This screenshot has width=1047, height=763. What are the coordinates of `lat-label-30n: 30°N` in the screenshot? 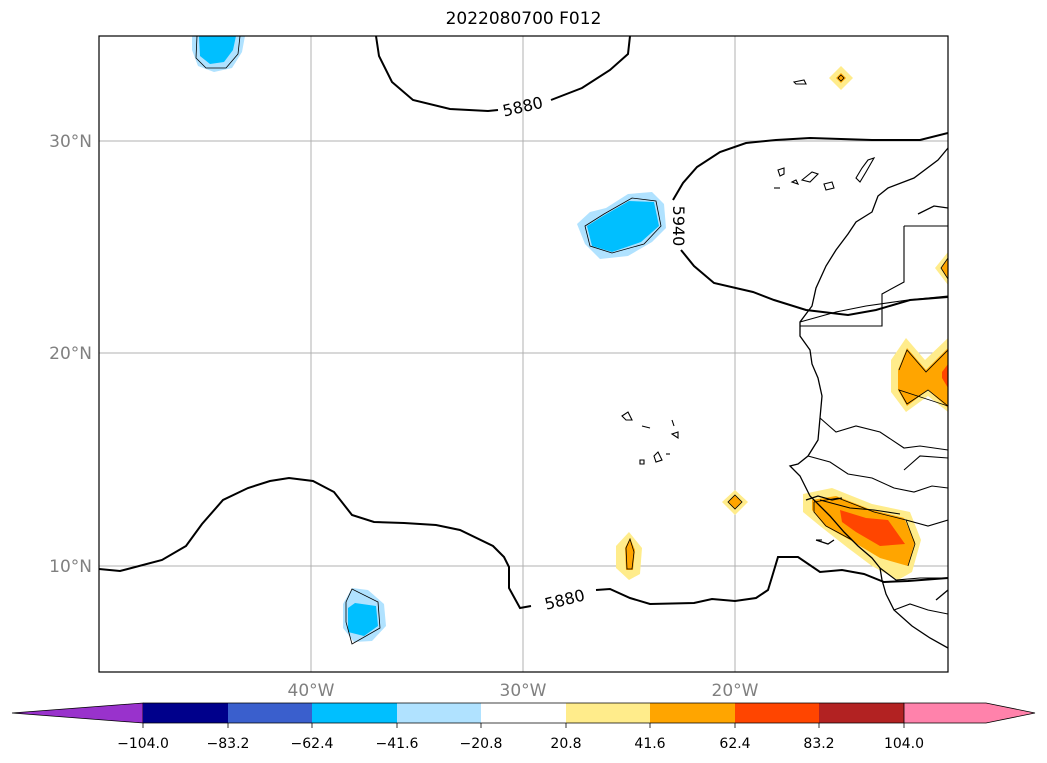 It's located at (70, 142).